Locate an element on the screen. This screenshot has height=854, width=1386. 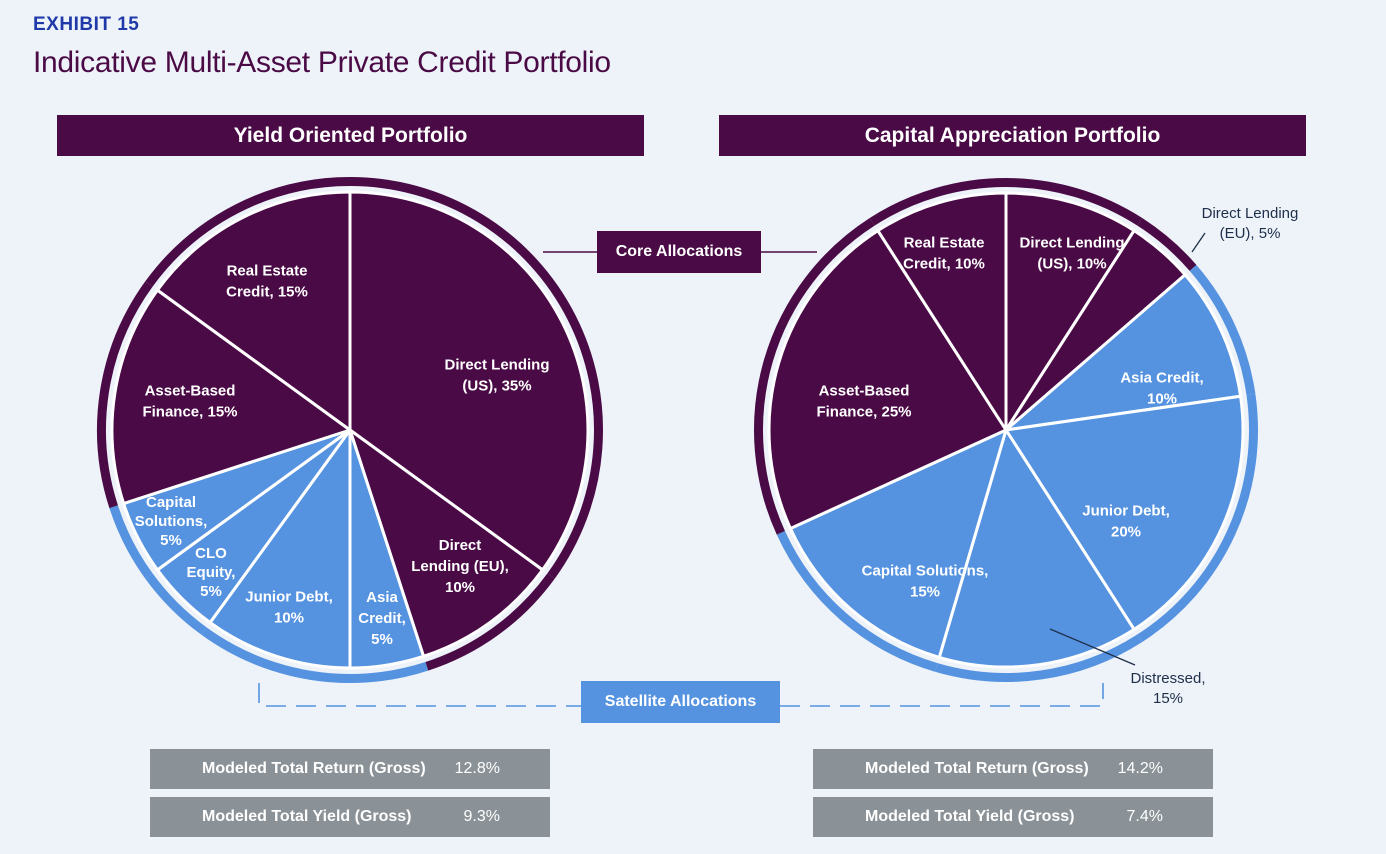
slice-label: Asia Credit, 10% is located at coordinates (1161, 389).